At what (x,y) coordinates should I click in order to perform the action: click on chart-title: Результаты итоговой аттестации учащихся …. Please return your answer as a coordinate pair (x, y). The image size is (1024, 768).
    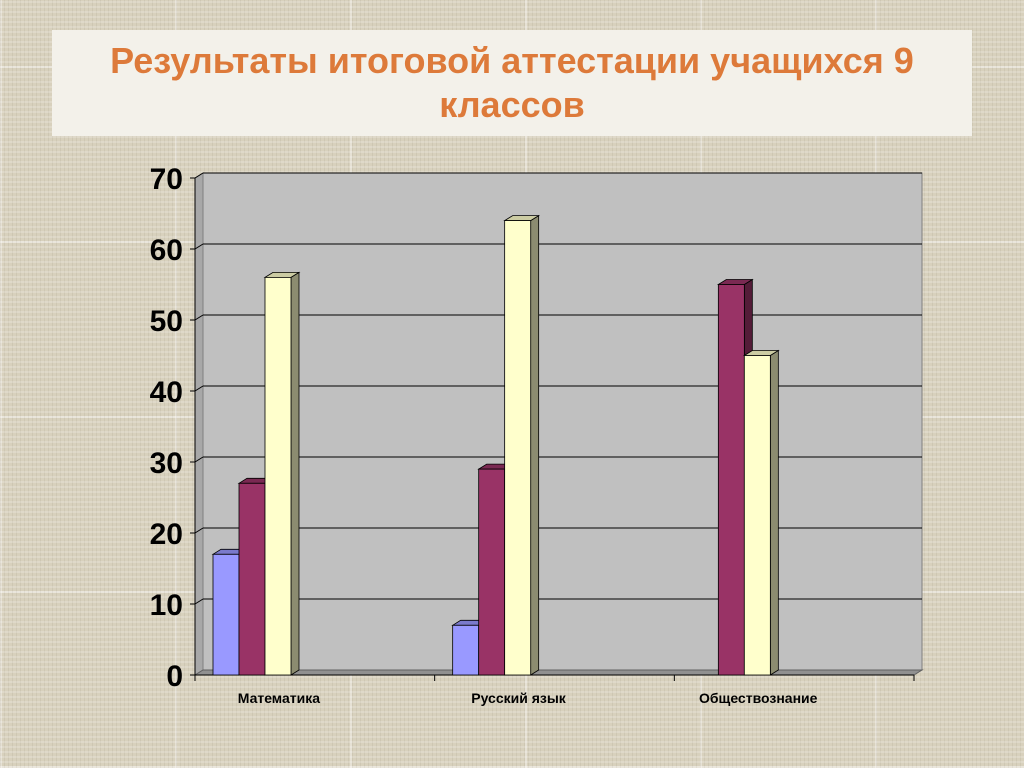
    Looking at the image, I should click on (512, 82).